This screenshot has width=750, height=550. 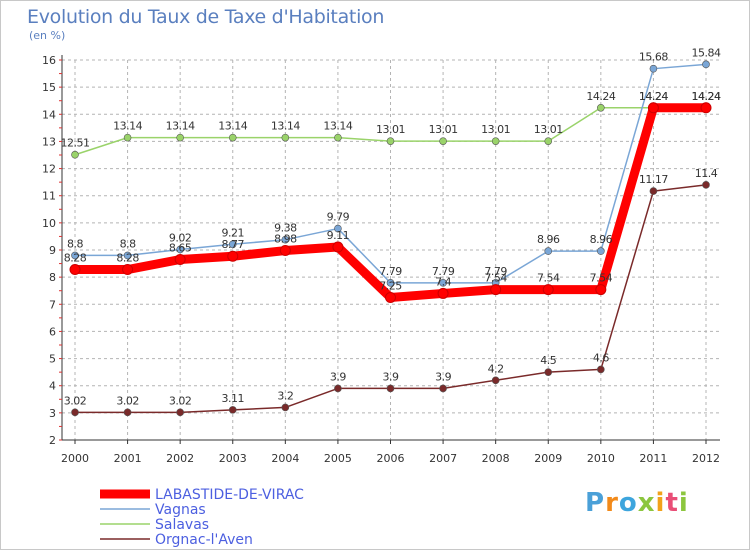 What do you see at coordinates (285, 458) in the screenshot?
I see `x-tick-label: 2004` at bounding box center [285, 458].